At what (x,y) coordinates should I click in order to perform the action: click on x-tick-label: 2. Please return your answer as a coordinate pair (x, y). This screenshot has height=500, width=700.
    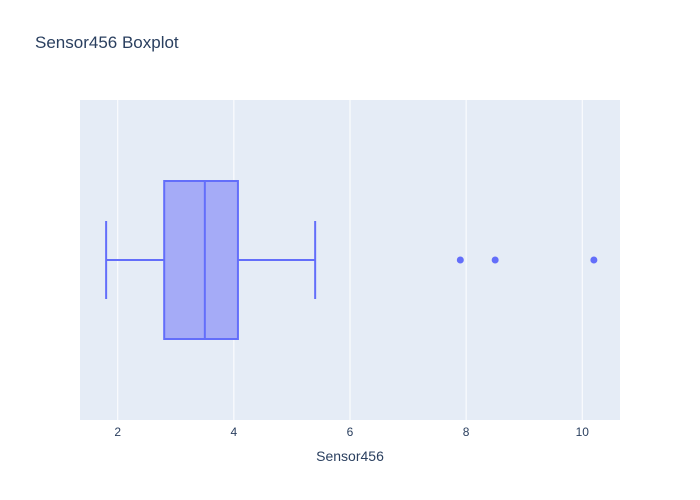
    Looking at the image, I should click on (117, 432).